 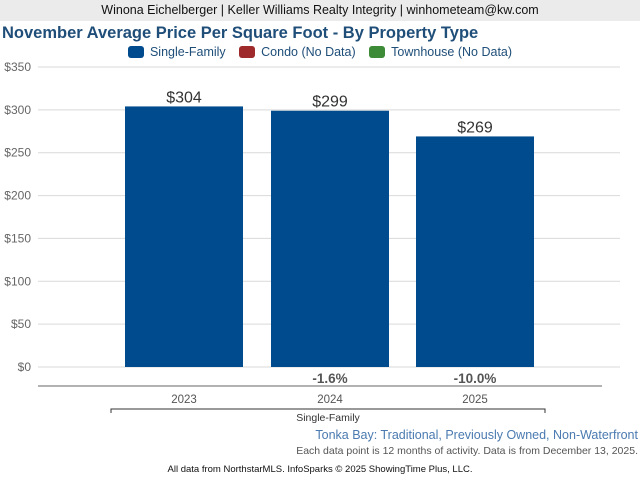 What do you see at coordinates (17, 281) in the screenshot?
I see `y-tick-label: $100` at bounding box center [17, 281].